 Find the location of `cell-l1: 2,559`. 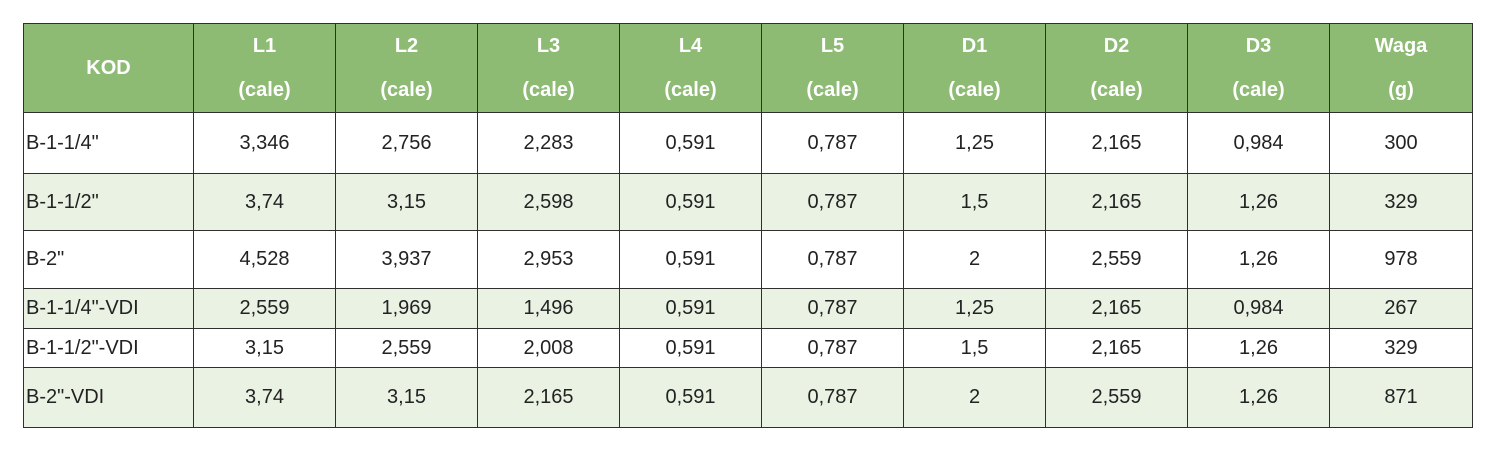

cell-l1: 2,559 is located at coordinates (264, 308).